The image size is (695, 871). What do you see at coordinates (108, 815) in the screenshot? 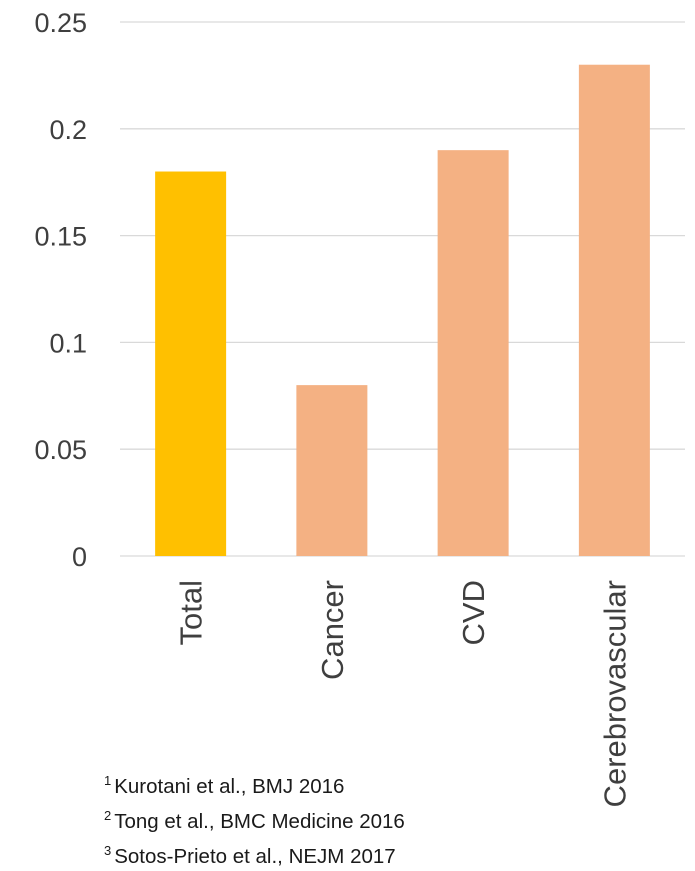
I see `reference-2-number: 2` at bounding box center [108, 815].